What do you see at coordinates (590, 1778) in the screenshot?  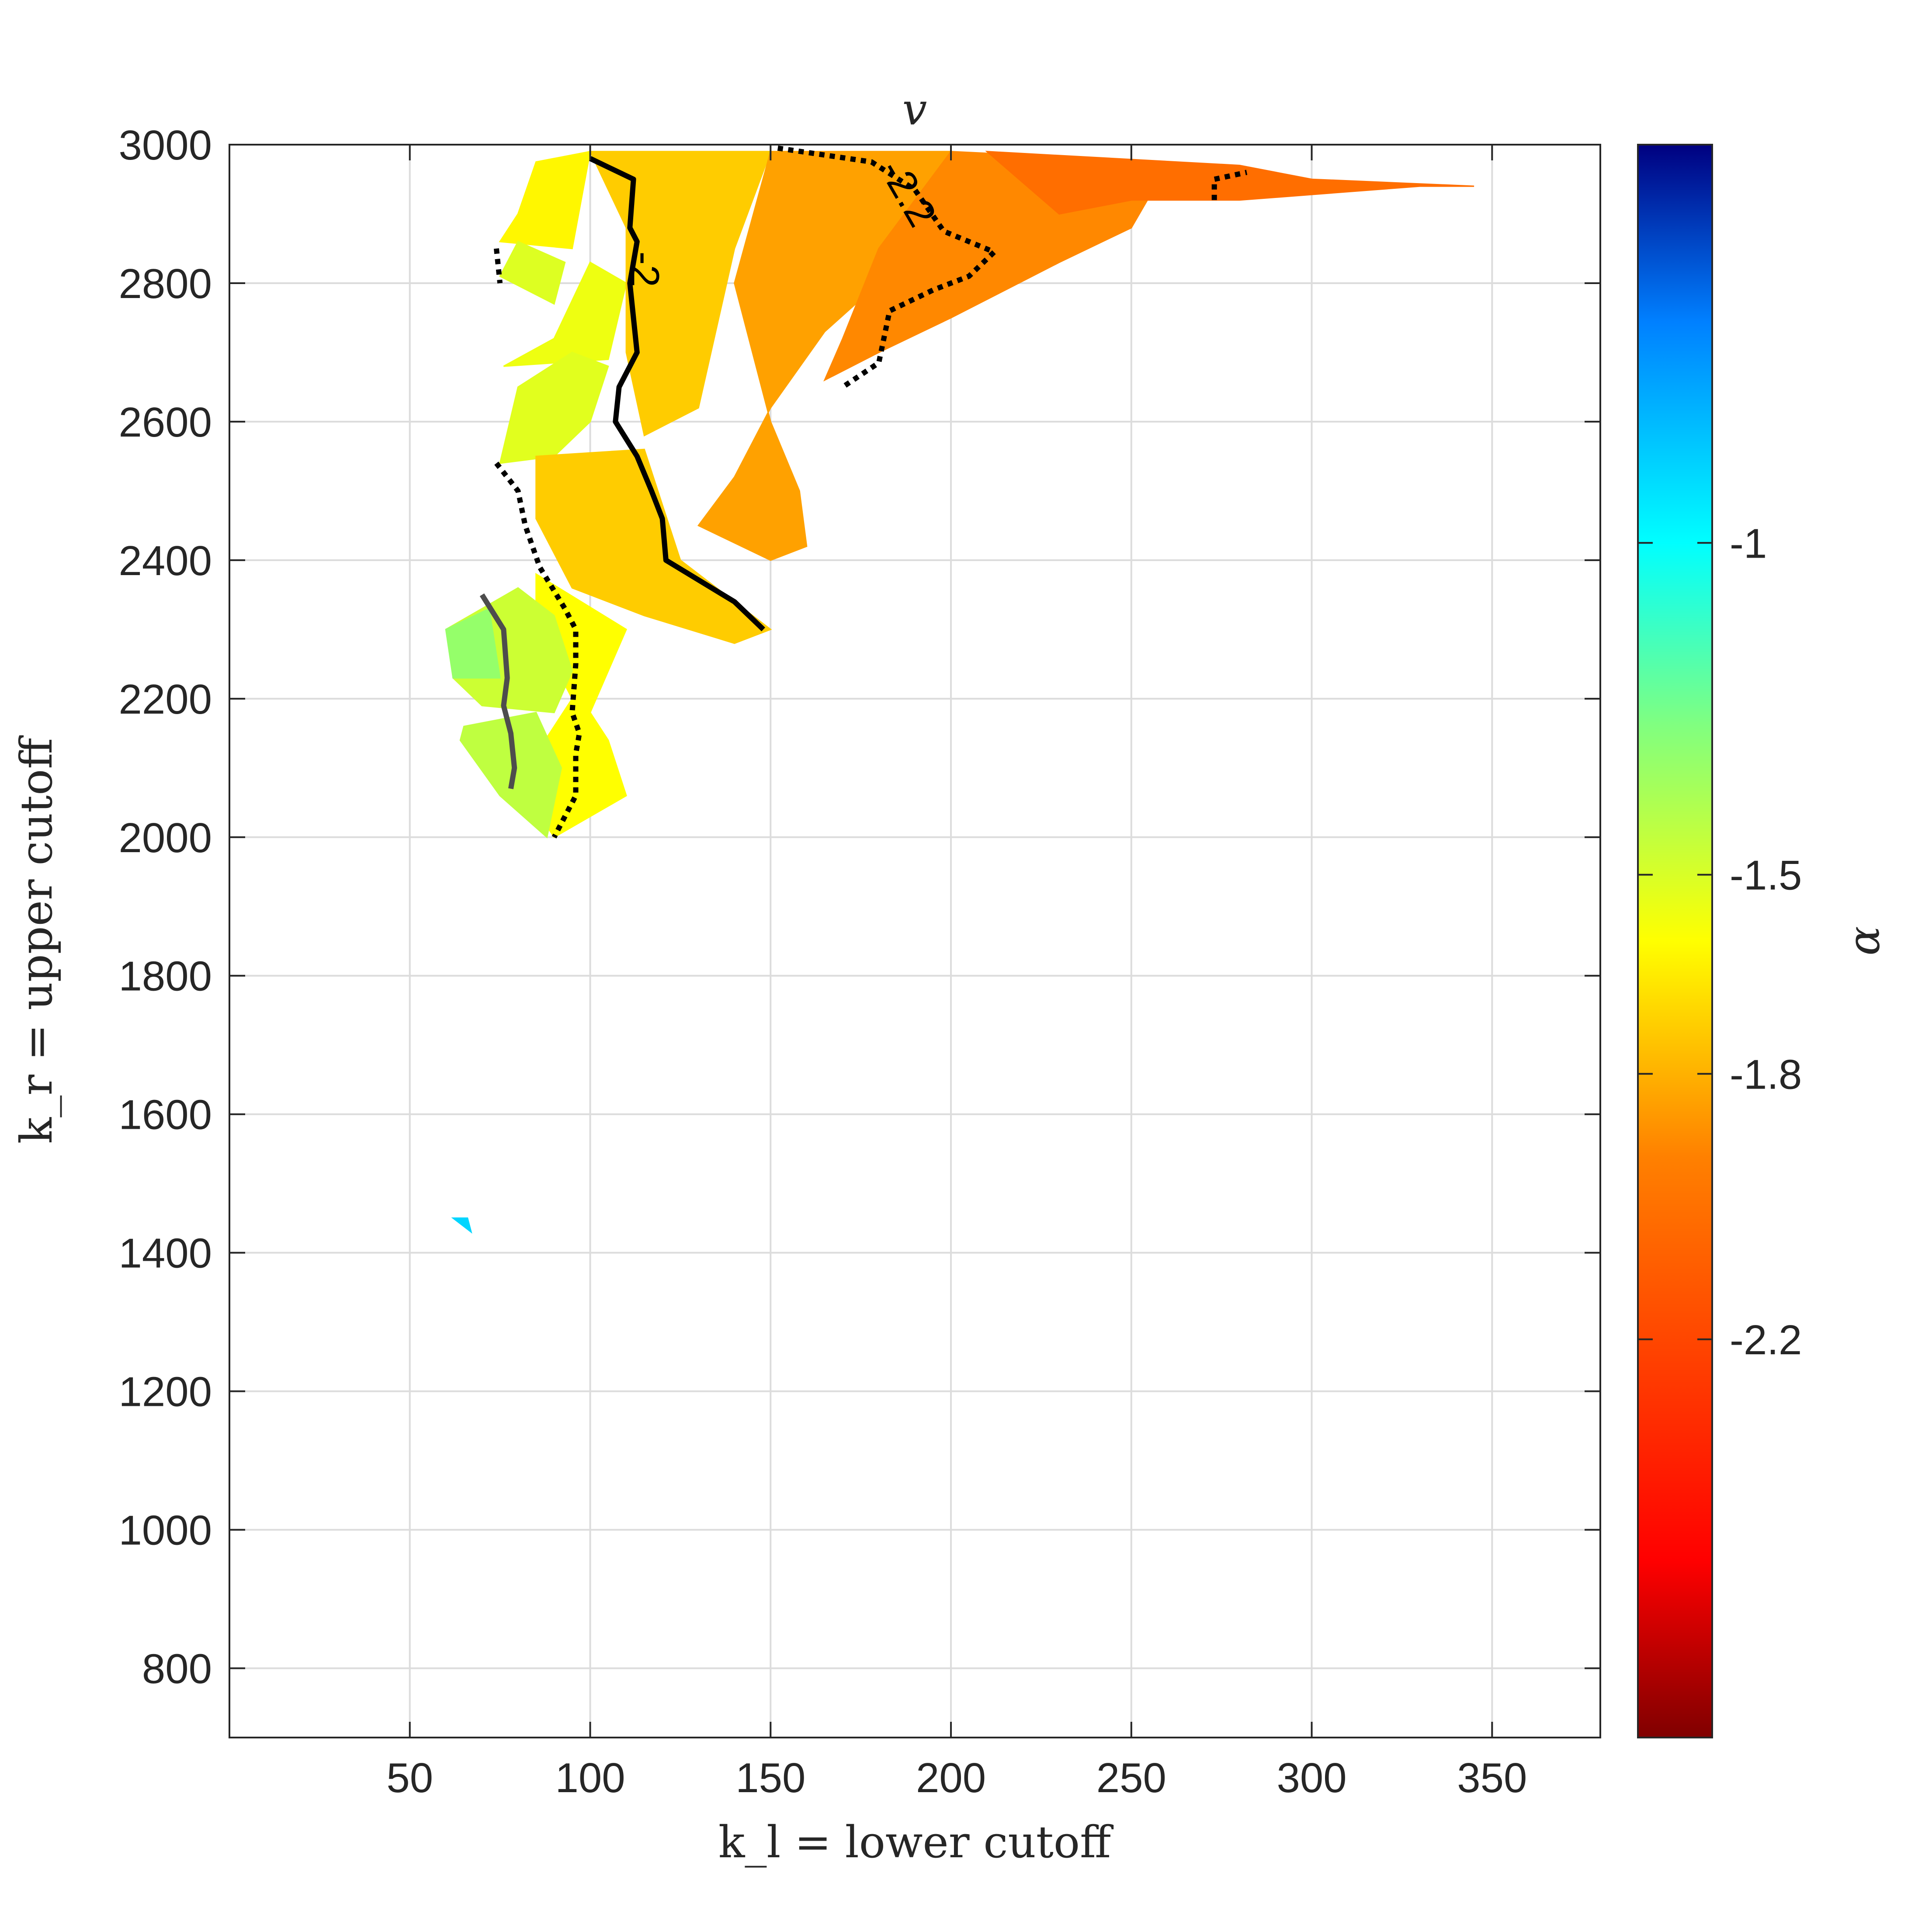 I see `x-tick-label: 100` at bounding box center [590, 1778].